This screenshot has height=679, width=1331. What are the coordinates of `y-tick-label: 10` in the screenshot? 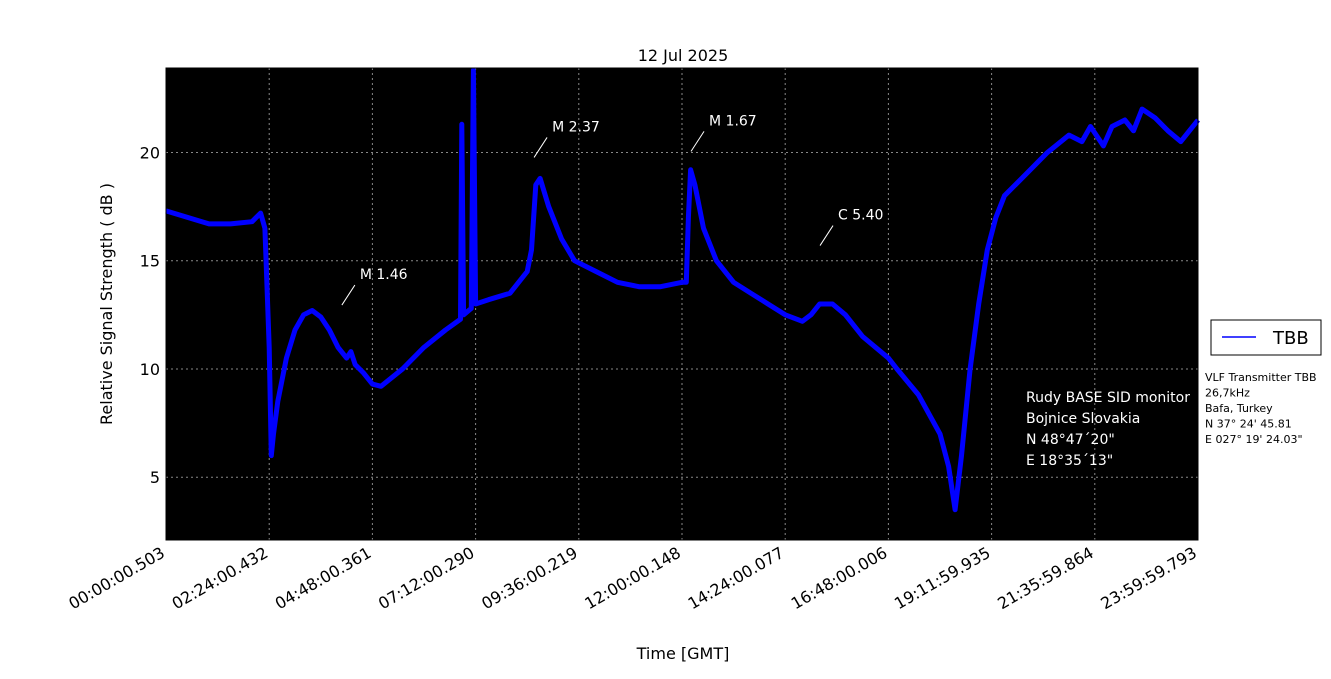 It's located at (150, 369).